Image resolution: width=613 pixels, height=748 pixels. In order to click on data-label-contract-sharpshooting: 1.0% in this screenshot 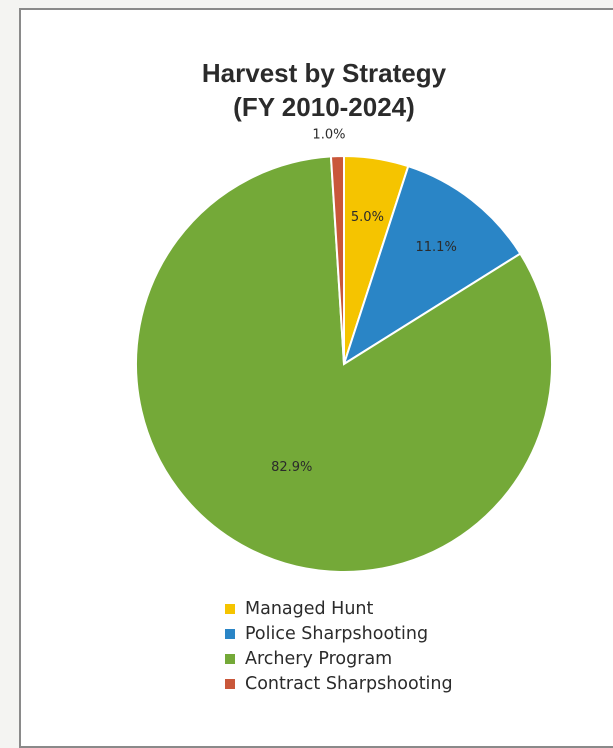, I will do `click(328, 134)`.